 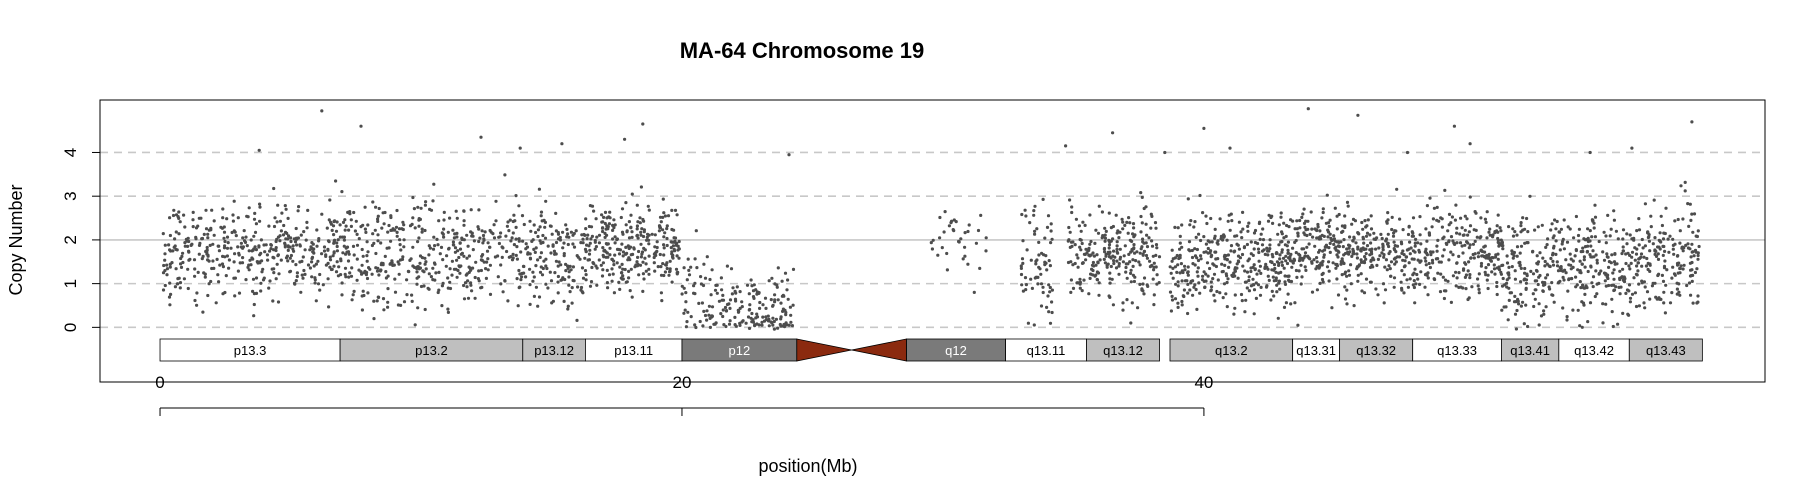 What do you see at coordinates (1594, 350) in the screenshot?
I see `cytoband-label: q13.42` at bounding box center [1594, 350].